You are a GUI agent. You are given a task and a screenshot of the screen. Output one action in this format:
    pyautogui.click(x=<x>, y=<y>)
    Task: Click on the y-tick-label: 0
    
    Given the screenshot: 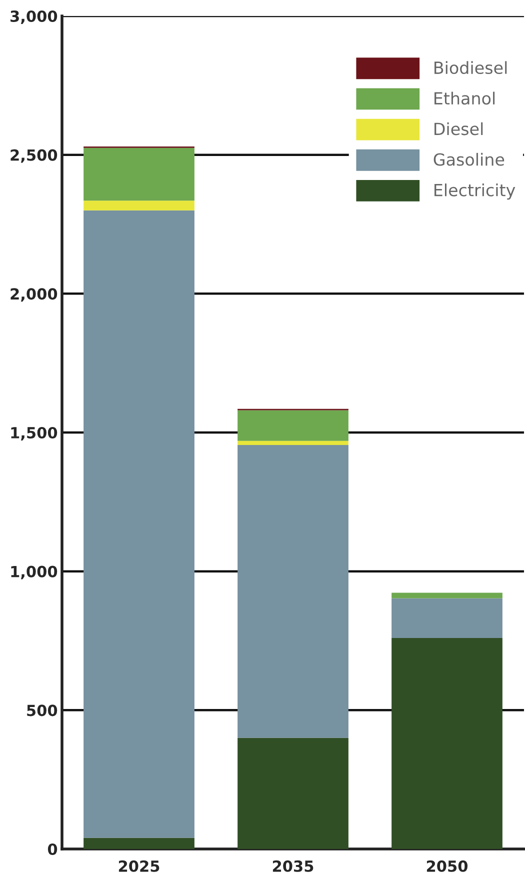 What is the action you would take?
    pyautogui.click(x=53, y=849)
    